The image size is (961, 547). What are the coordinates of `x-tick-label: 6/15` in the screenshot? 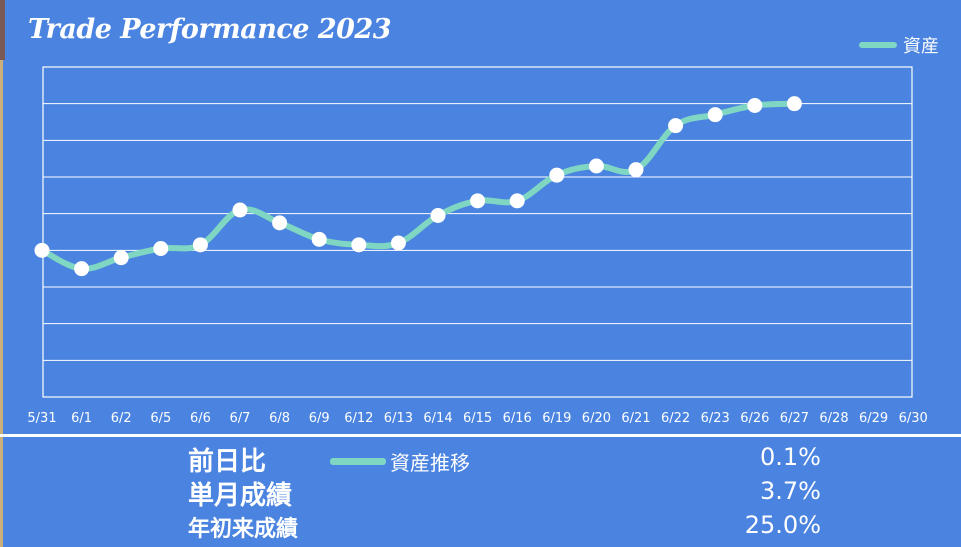 It's located at (477, 418).